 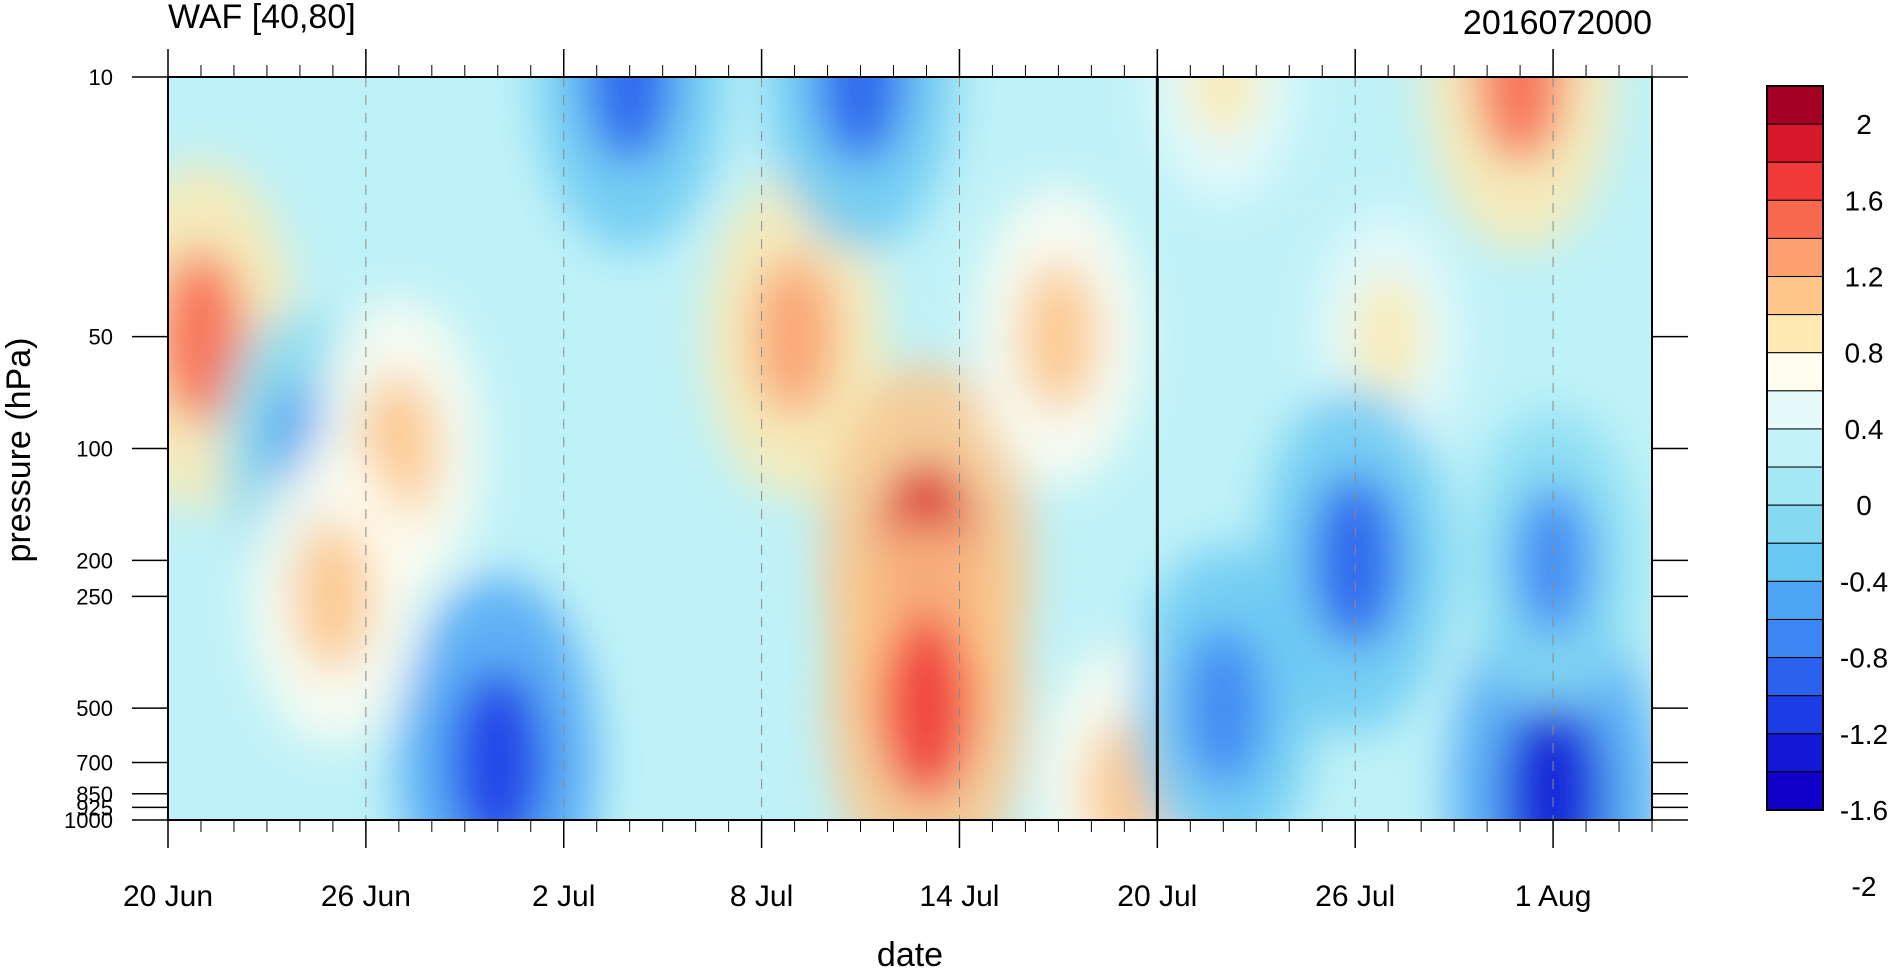 What do you see at coordinates (563, 896) in the screenshot?
I see `x-tick-label: 2 Jul` at bounding box center [563, 896].